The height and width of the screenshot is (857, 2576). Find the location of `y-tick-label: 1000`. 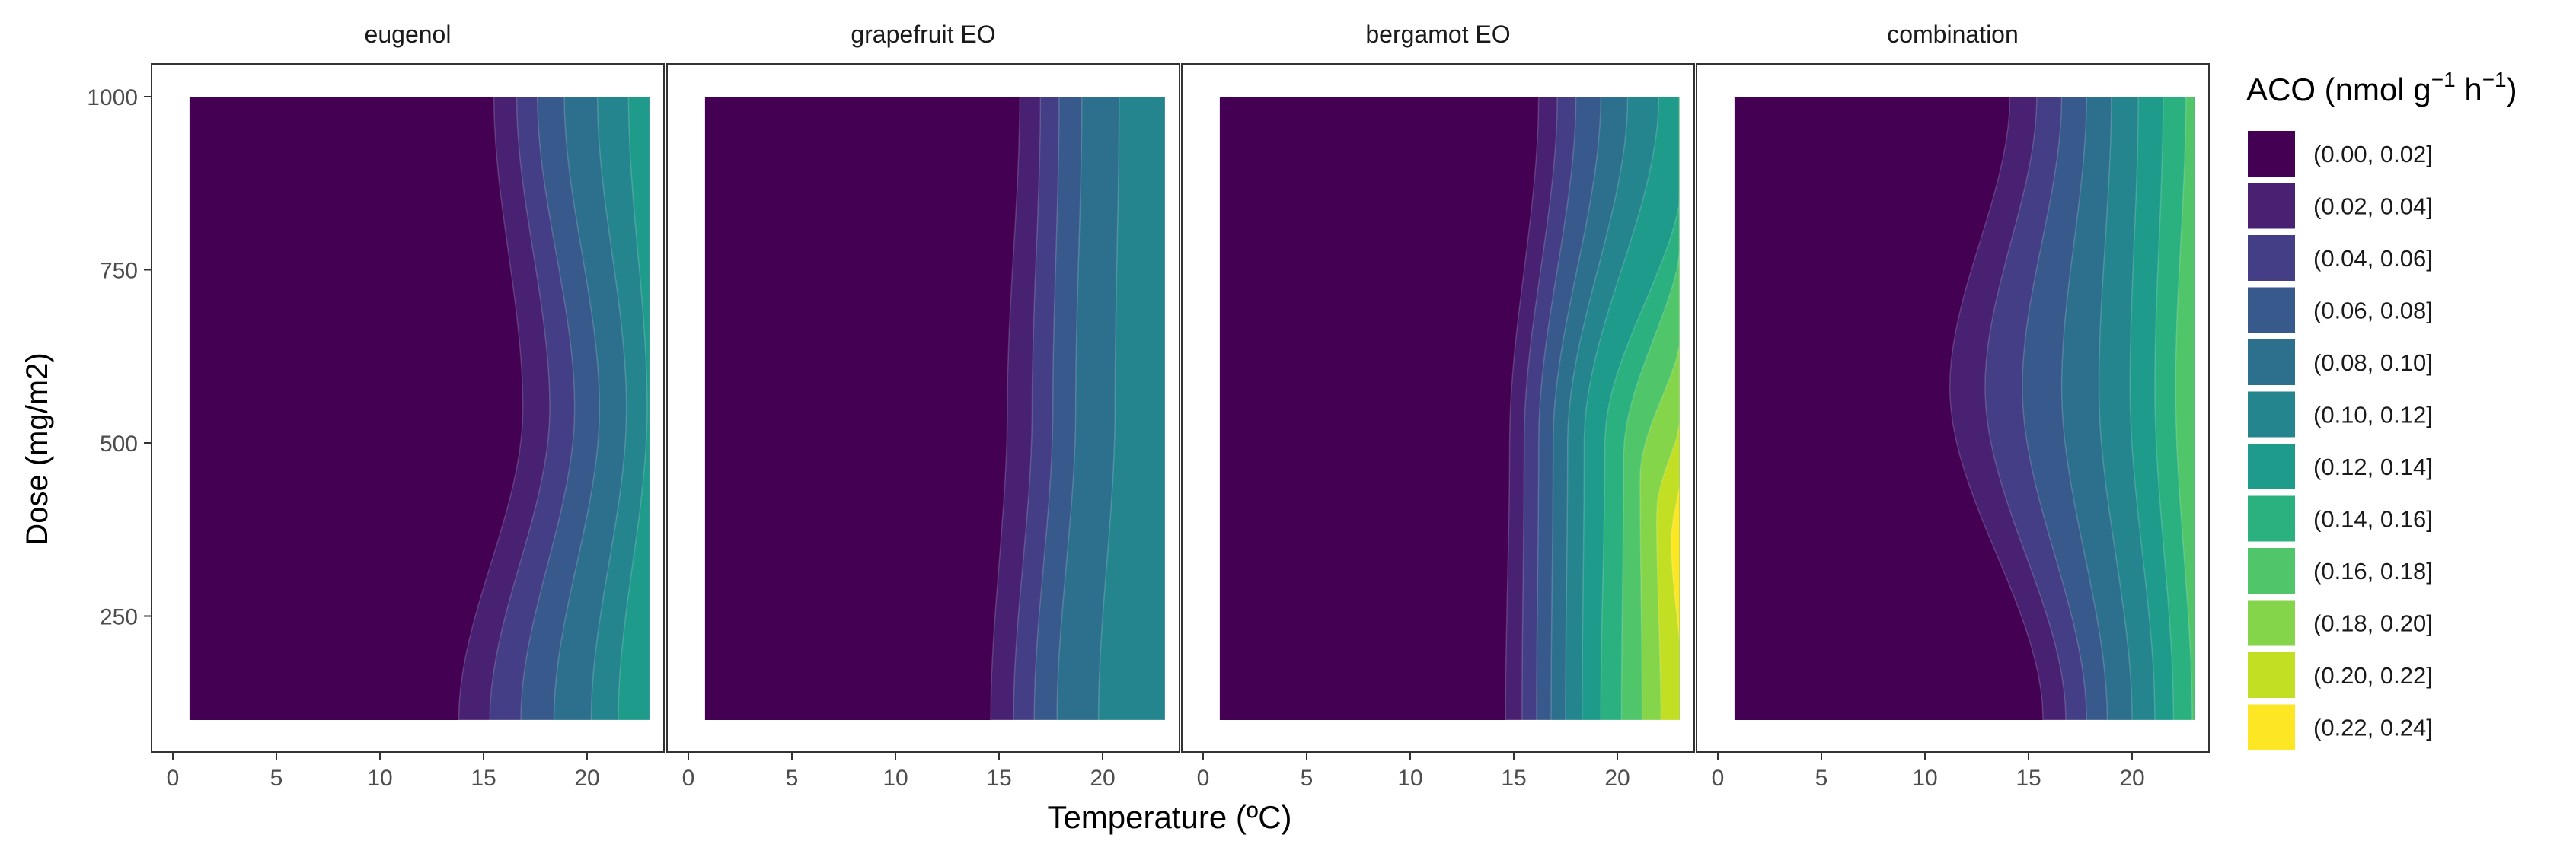

y-tick-label: 1000 is located at coordinates (112, 97).